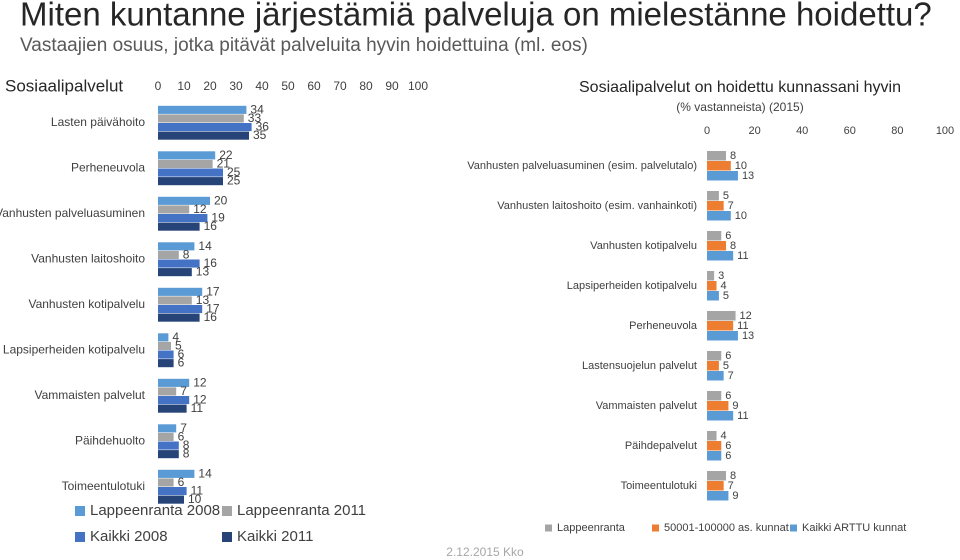  Describe the element at coordinates (234, 181) in the screenshot. I see `data-label: 25` at that location.